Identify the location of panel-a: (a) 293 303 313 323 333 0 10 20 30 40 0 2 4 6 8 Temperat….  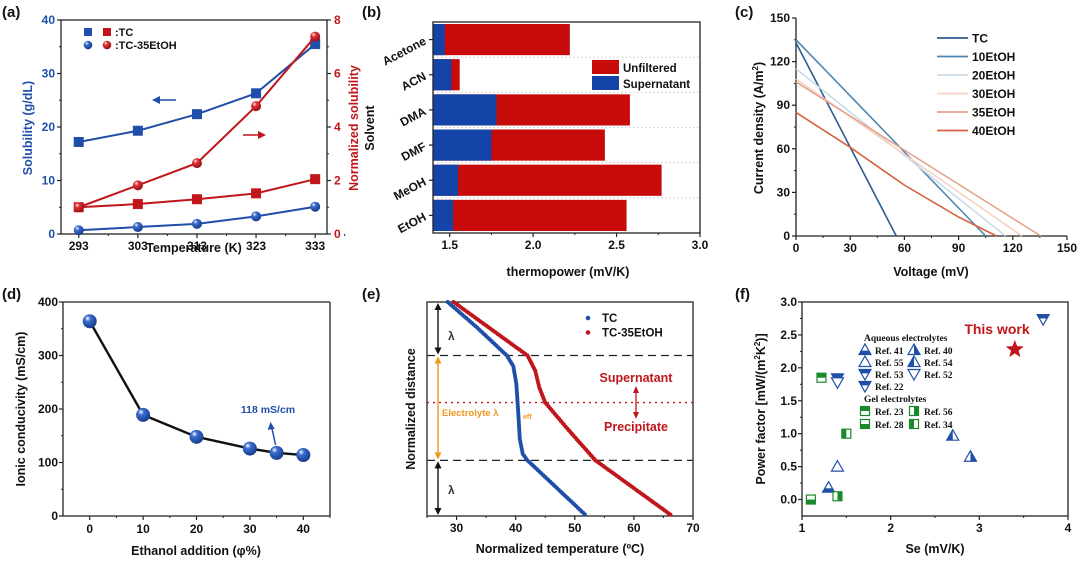
(181, 129).